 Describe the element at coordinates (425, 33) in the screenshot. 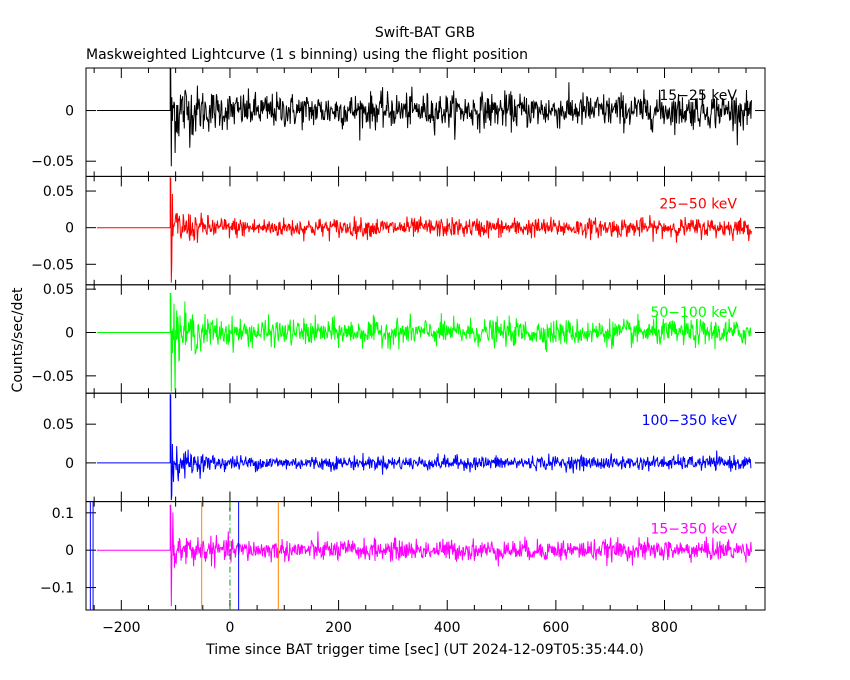

I see `chart-title: Swift-BAT GRB` at that location.